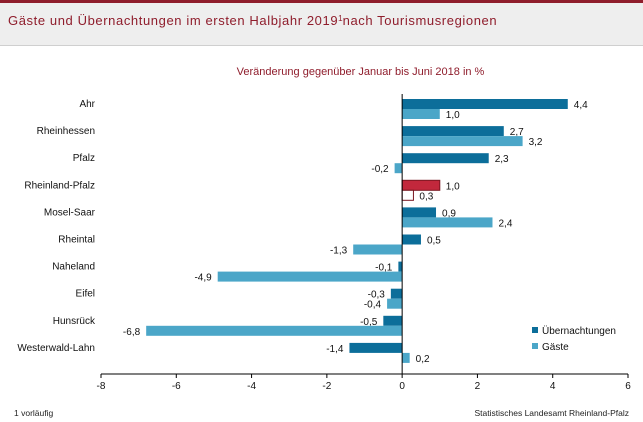 This screenshot has width=643, height=422. What do you see at coordinates (478, 386) in the screenshot?
I see `x-tick-label: 2` at bounding box center [478, 386].